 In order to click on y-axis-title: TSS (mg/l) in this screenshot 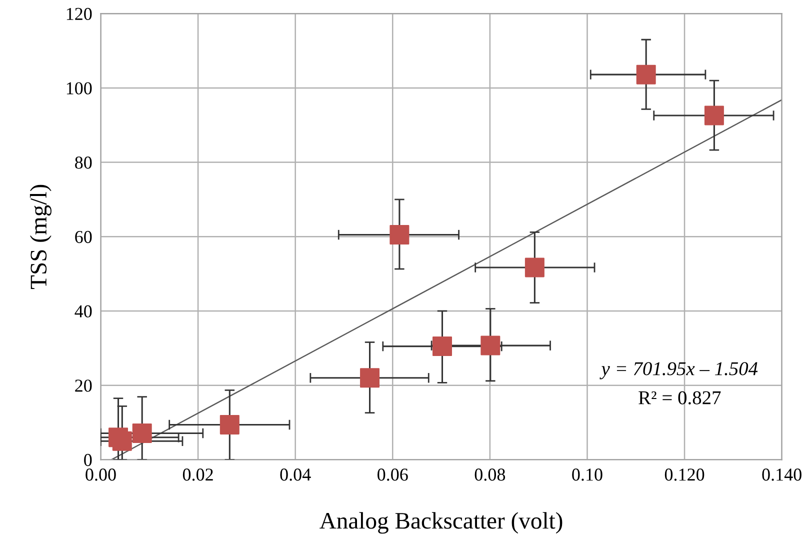, I will do `click(41, 237)`.